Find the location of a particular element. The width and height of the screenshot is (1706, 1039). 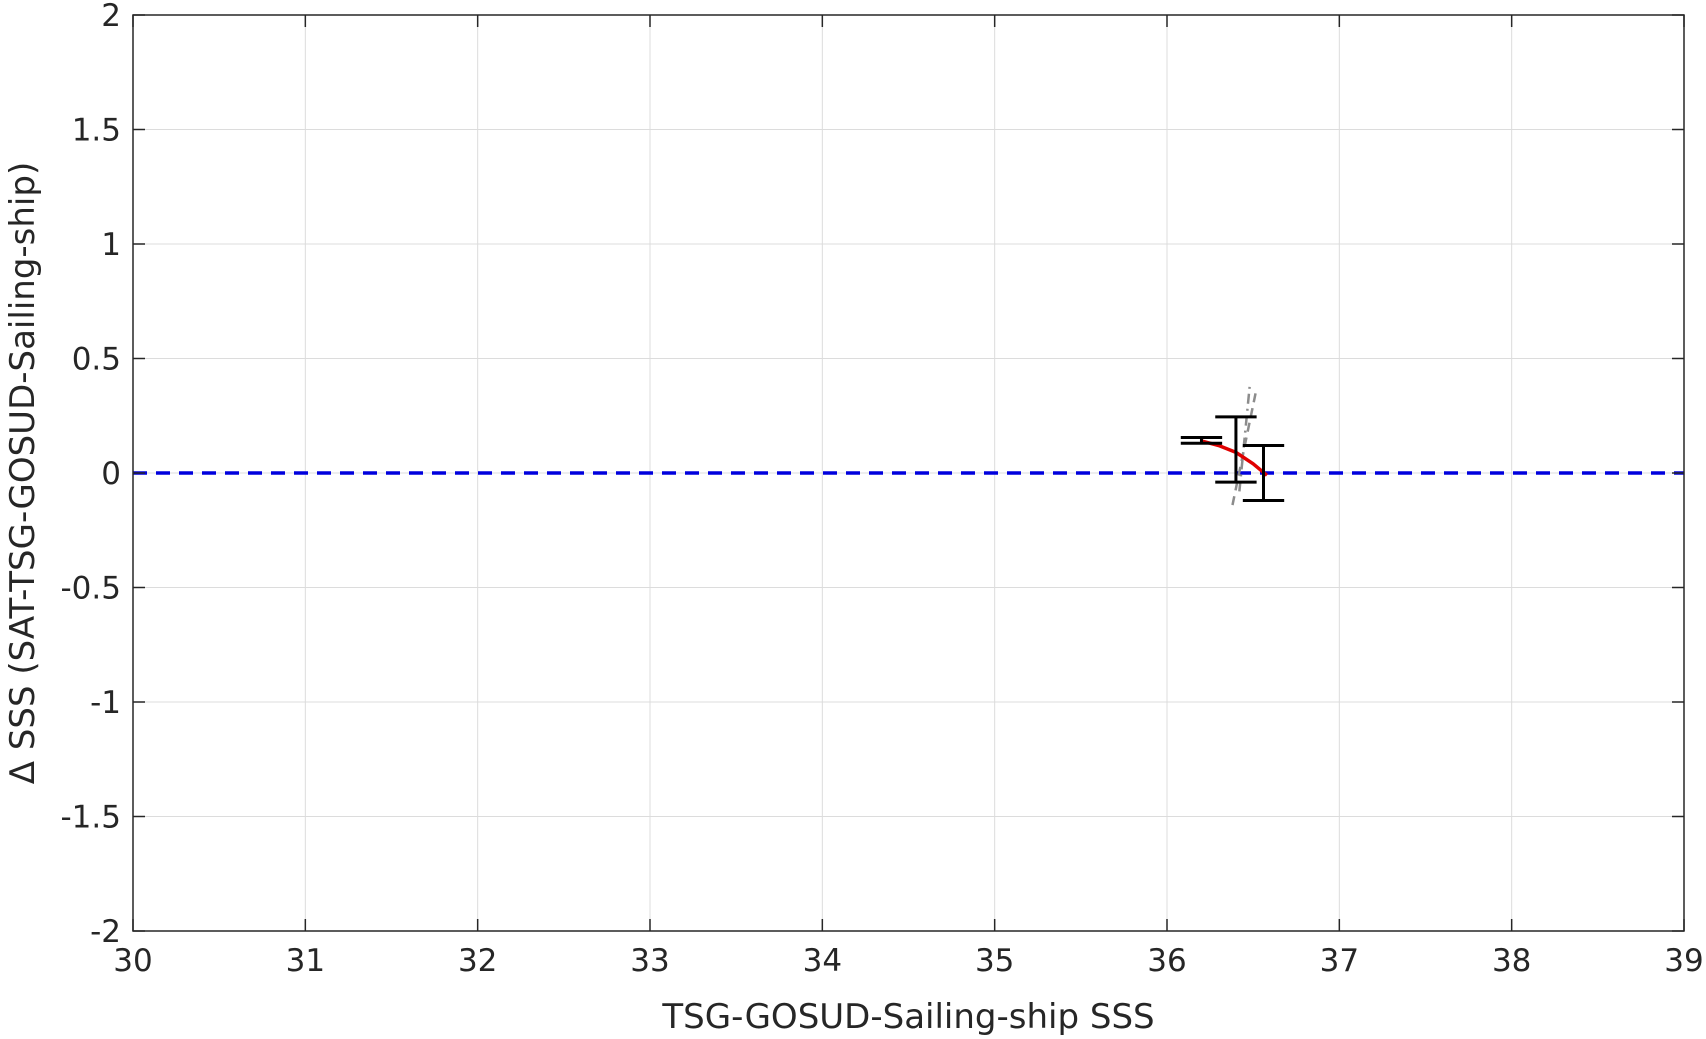

x-tick-label: 39 is located at coordinates (1683, 961).